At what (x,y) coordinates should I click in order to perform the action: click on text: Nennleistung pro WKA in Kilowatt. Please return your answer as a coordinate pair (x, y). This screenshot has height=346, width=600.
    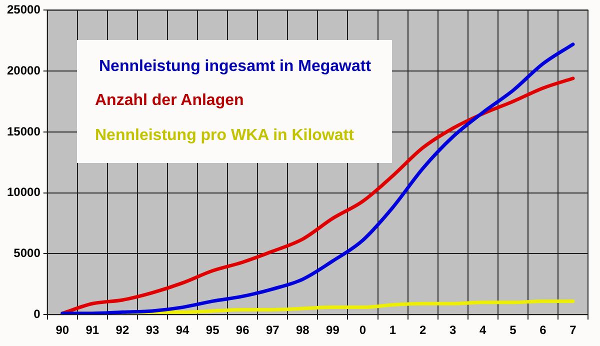
    Looking at the image, I should click on (225, 135).